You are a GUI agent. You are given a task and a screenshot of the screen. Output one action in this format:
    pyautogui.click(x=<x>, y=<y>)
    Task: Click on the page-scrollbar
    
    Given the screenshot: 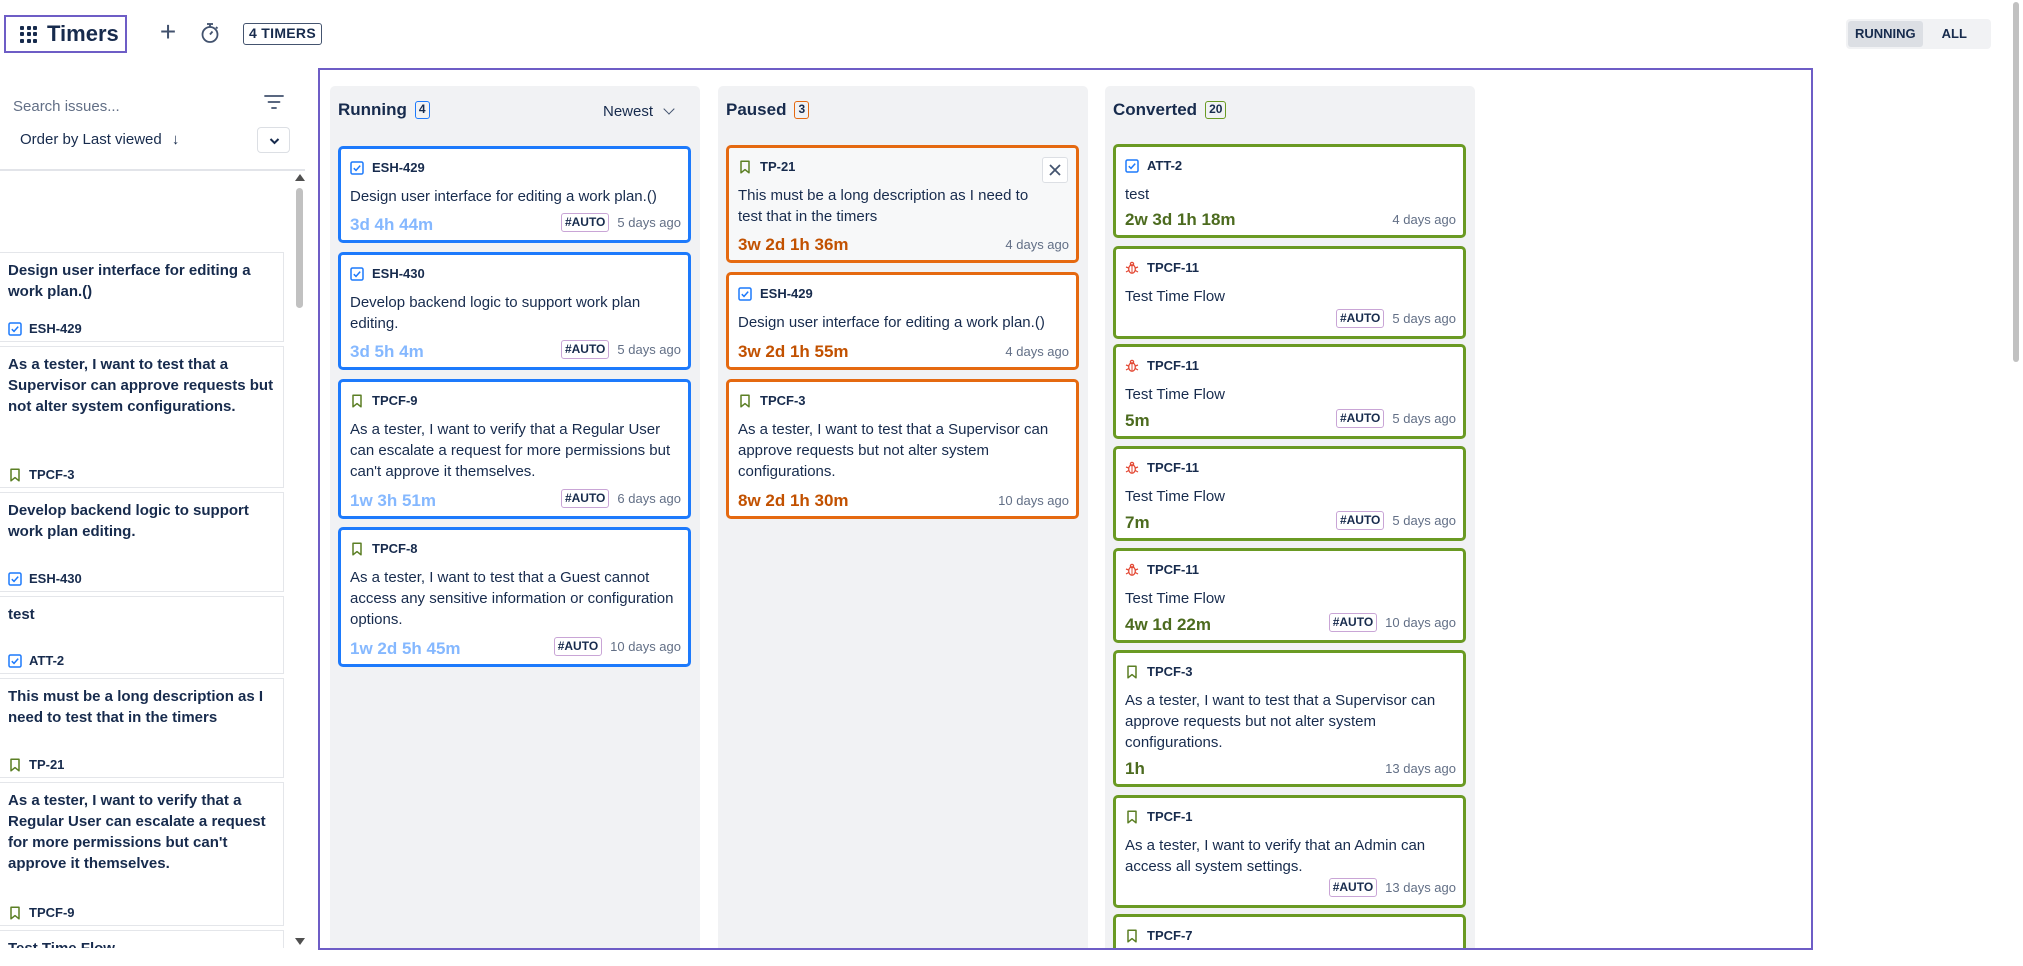 What is the action you would take?
    pyautogui.click(x=2016, y=483)
    